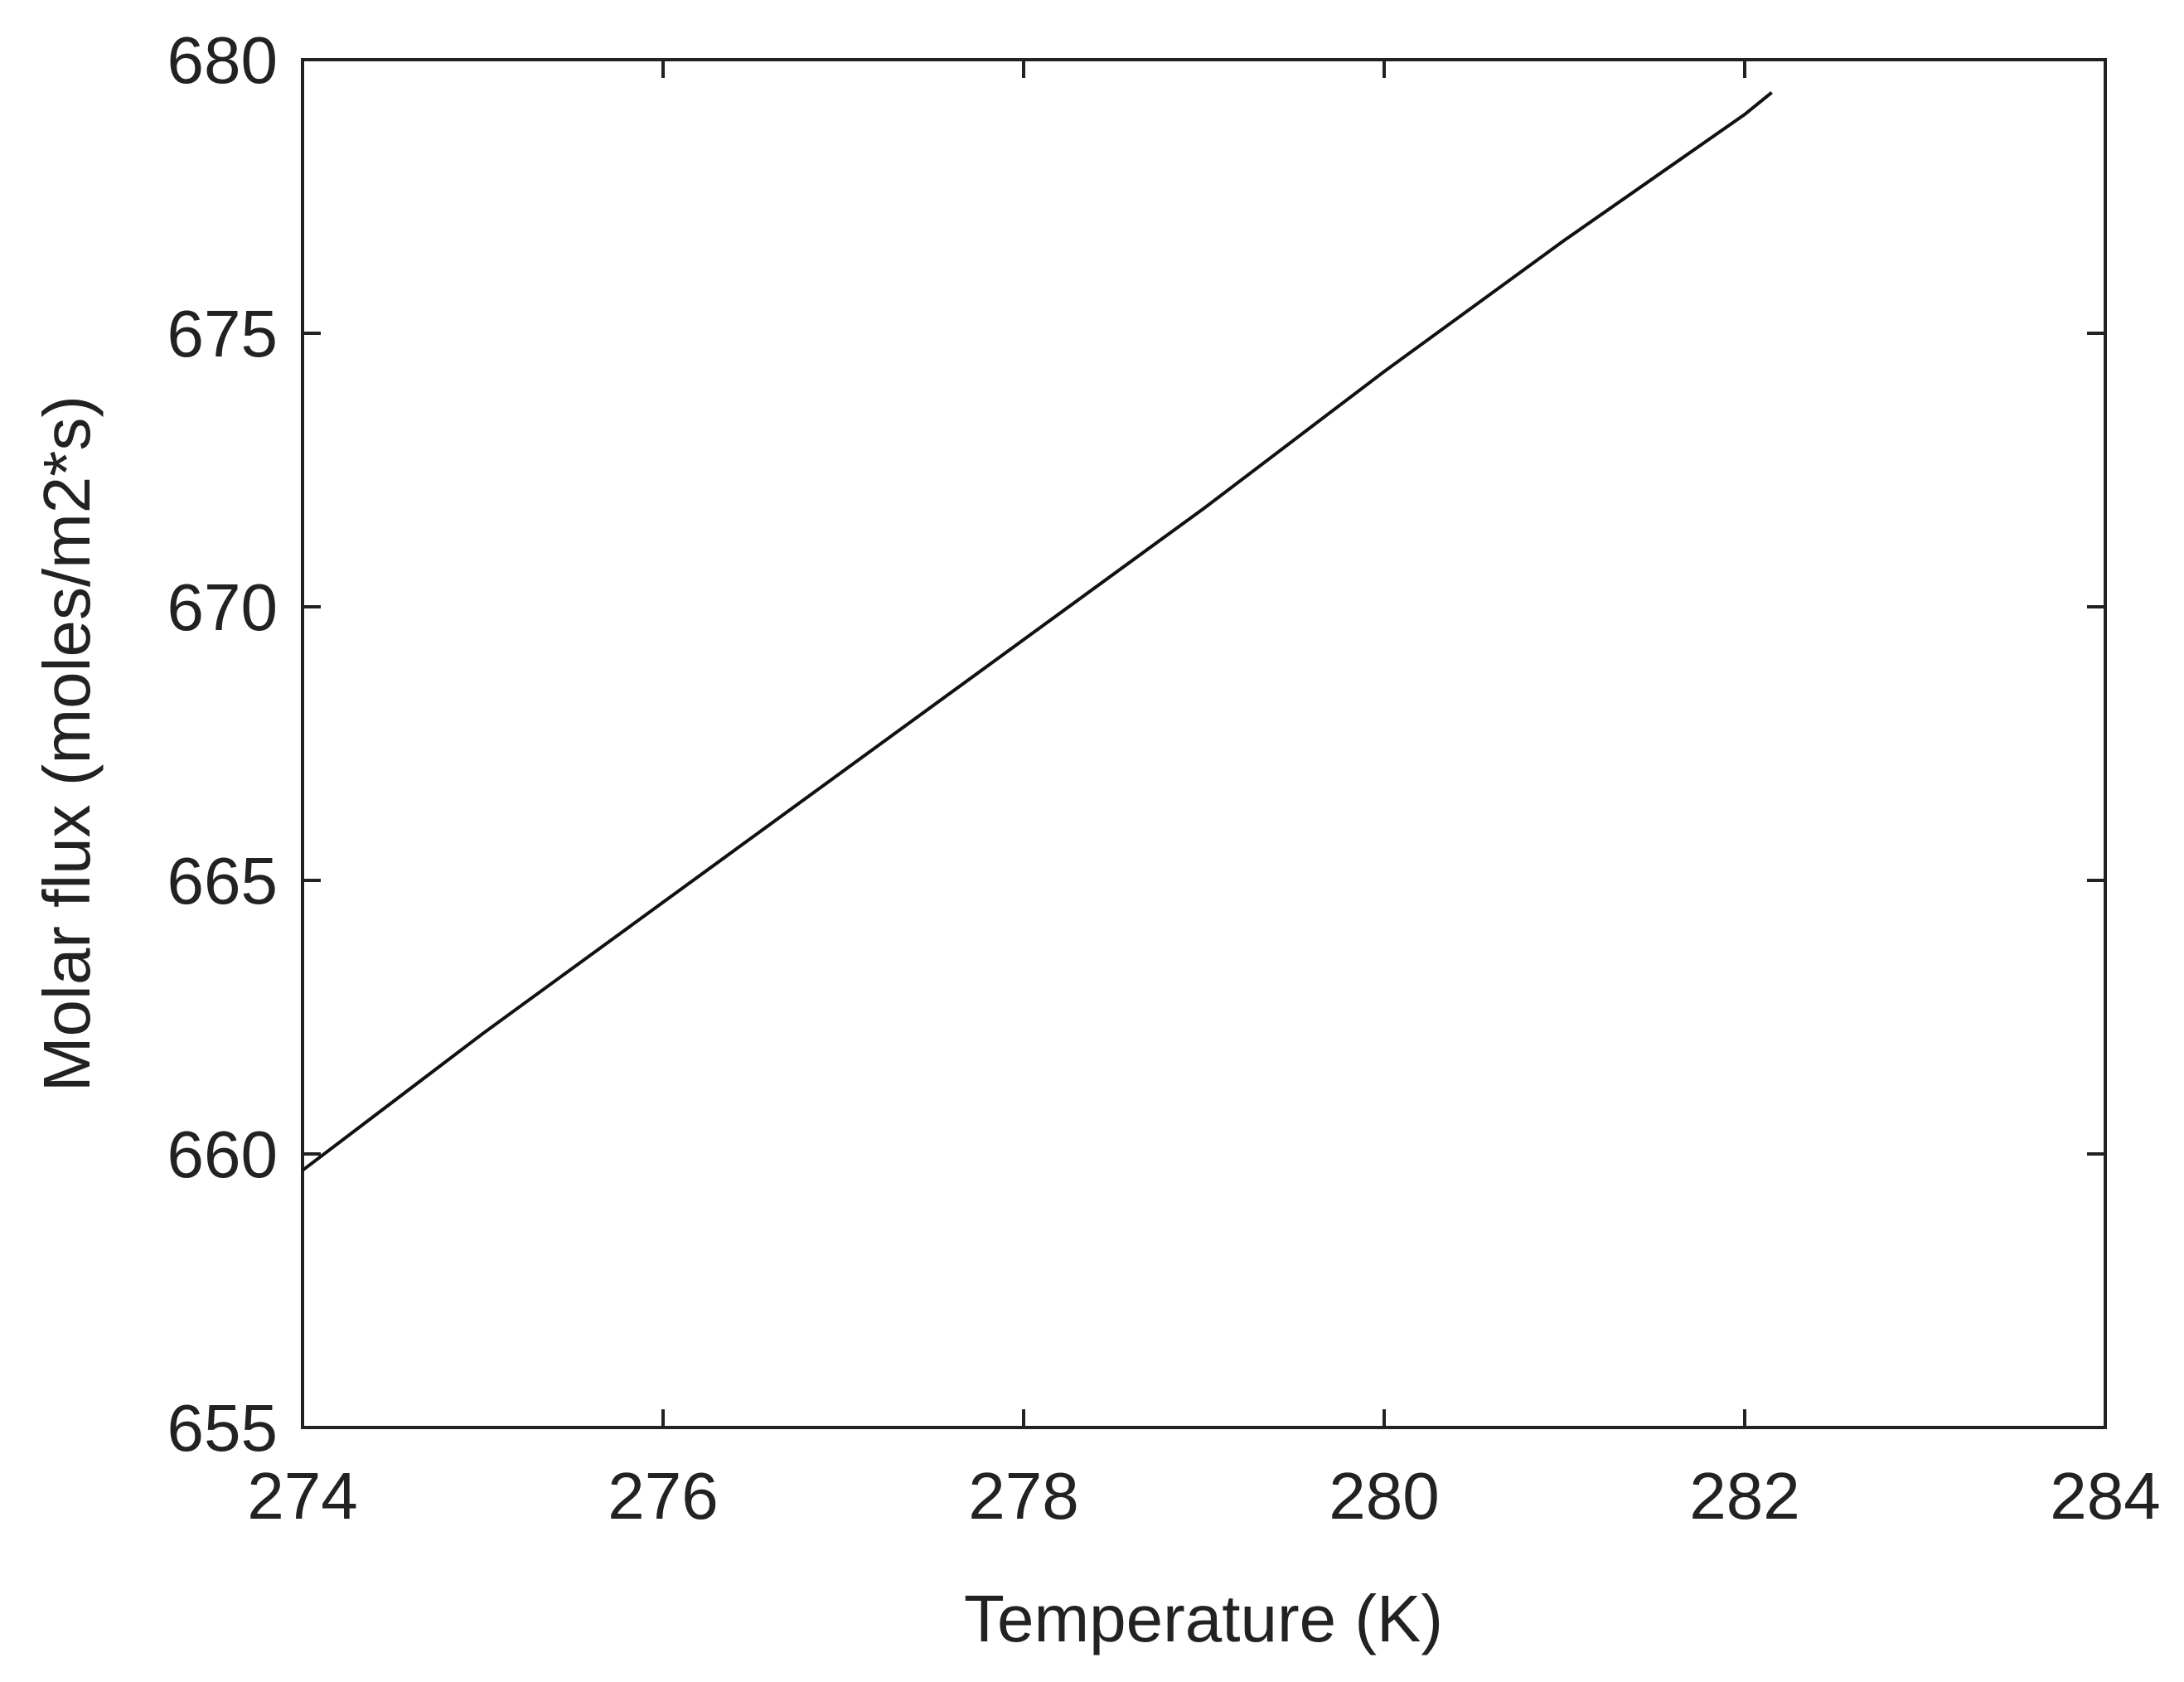 This screenshot has width=2184, height=1682. What do you see at coordinates (1203, 1618) in the screenshot?
I see `x-axis-title: Temperature (K)` at bounding box center [1203, 1618].